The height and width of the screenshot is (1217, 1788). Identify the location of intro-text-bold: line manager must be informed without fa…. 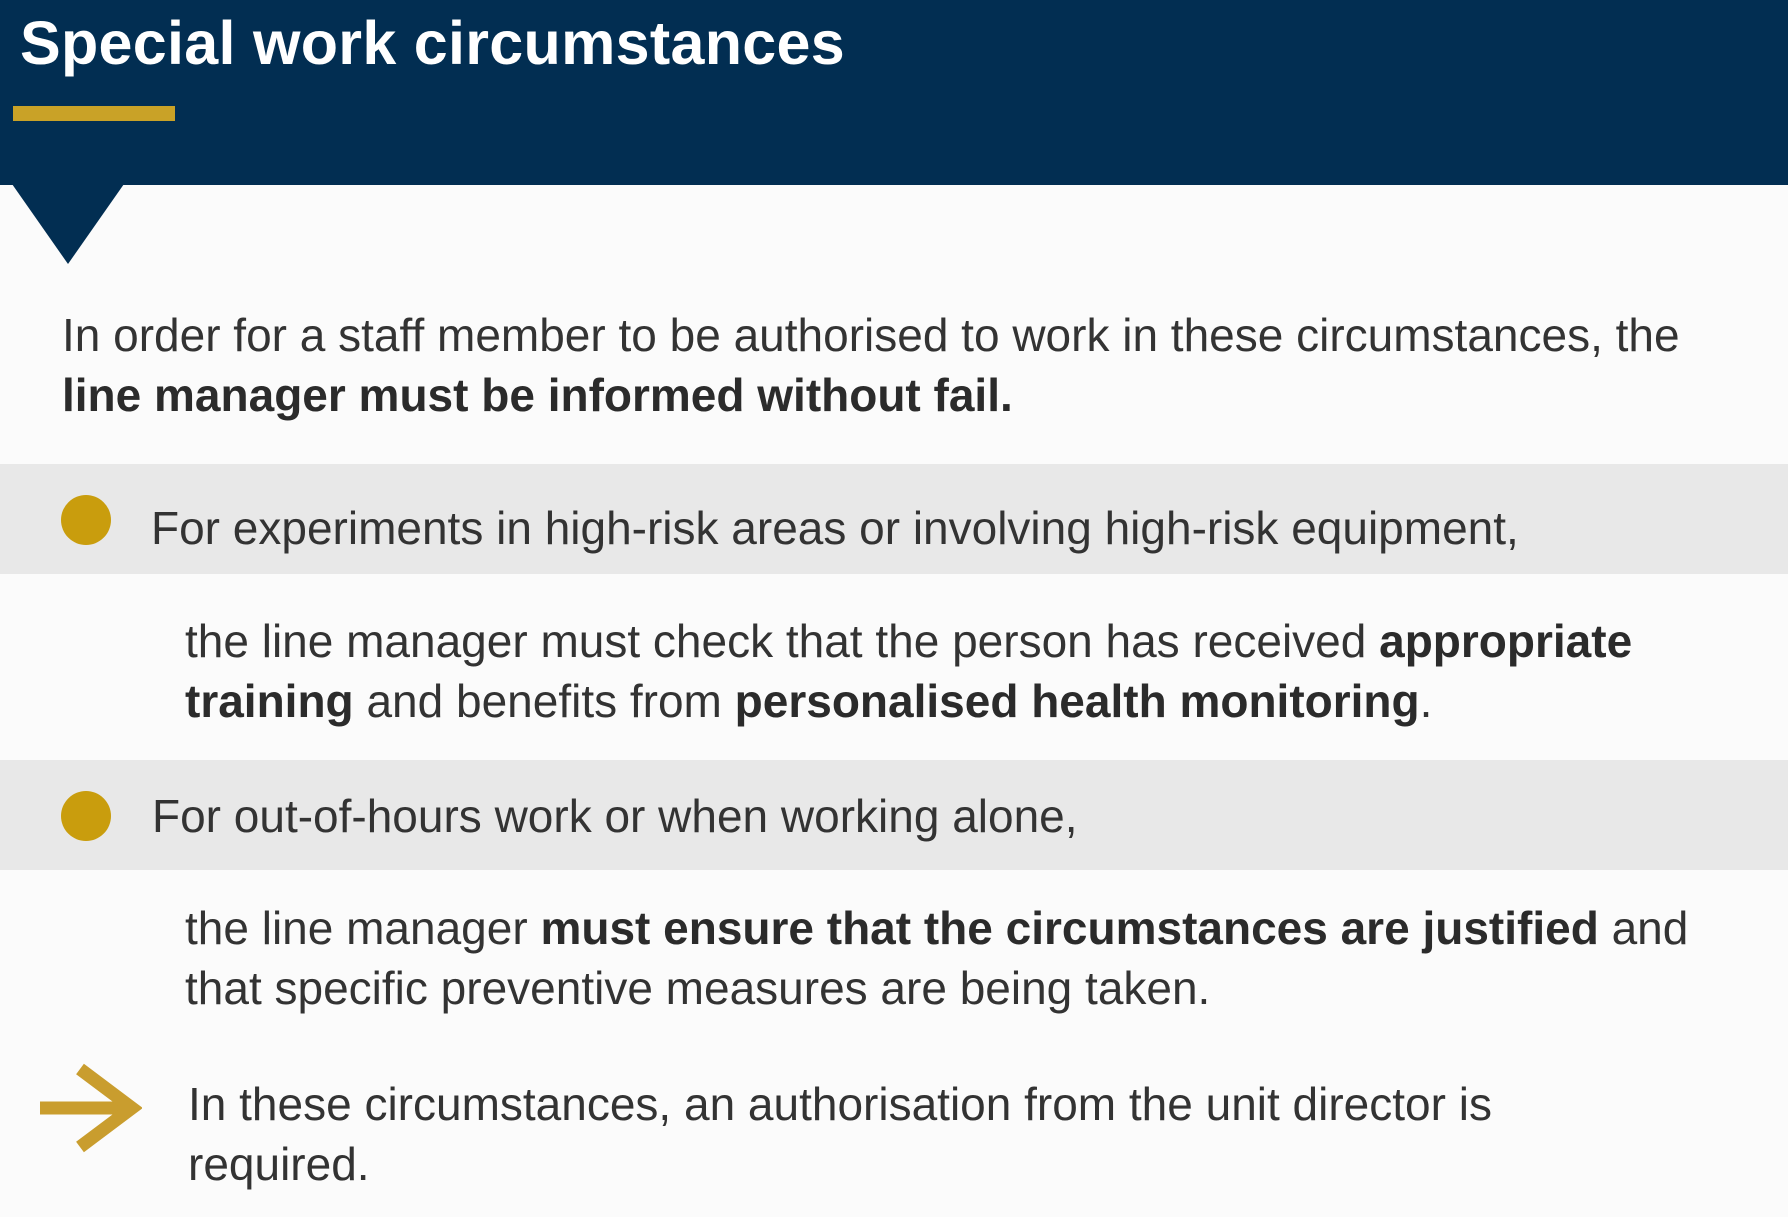
(537, 395).